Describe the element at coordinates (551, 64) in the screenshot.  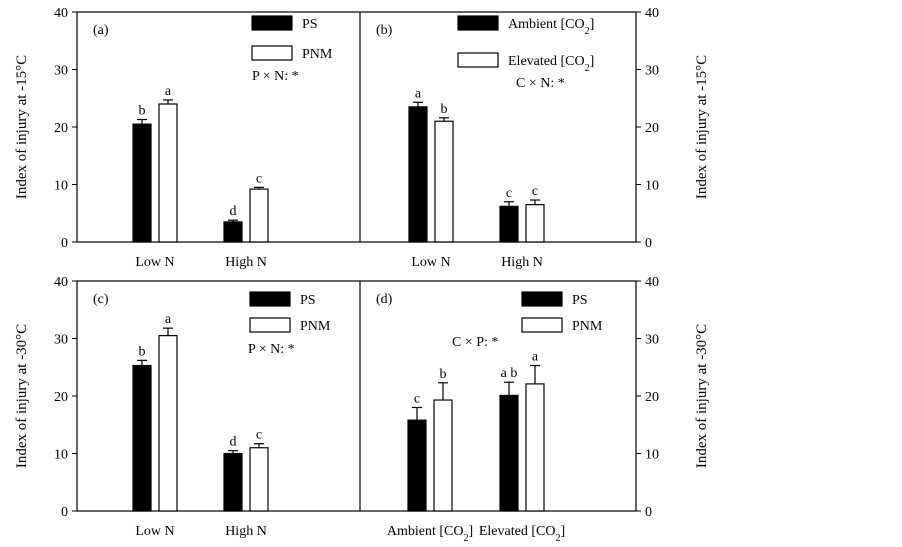
I see `legend-label: Elevated [CO2]` at that location.